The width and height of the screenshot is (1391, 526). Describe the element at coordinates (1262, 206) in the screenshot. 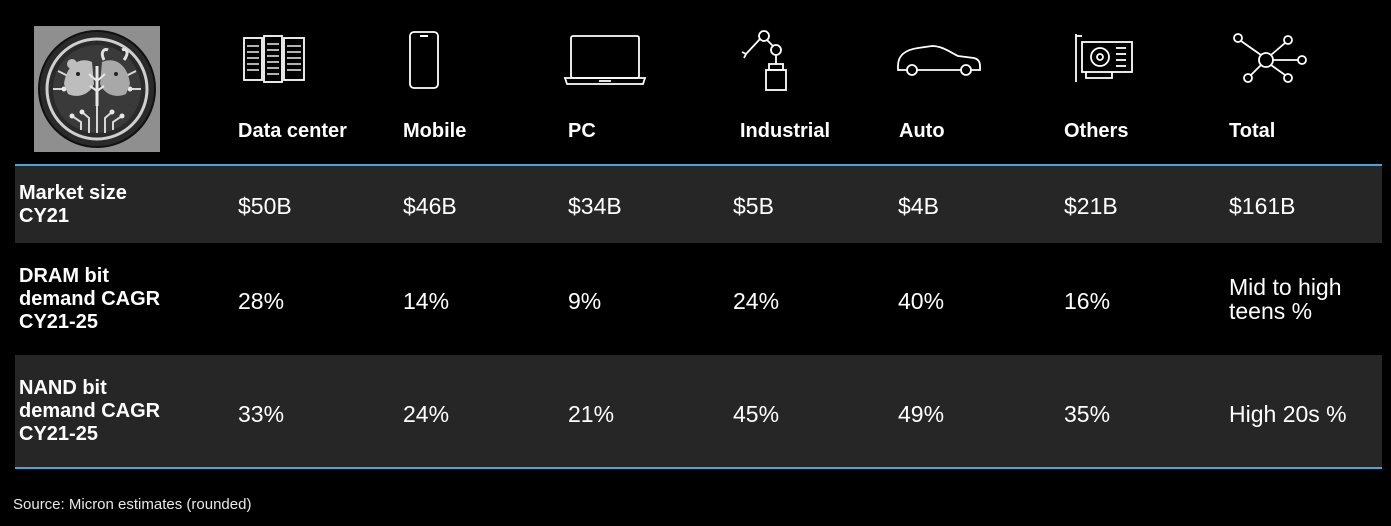

I see `cell-market-size-total: $161B` at that location.